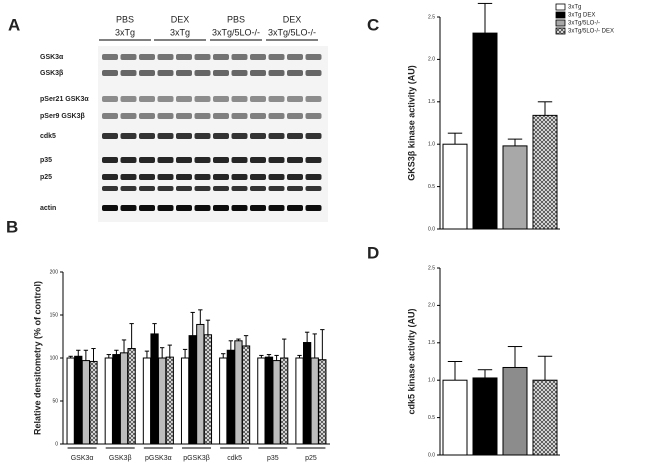  I want to click on panel-label: B, so click(12, 226).